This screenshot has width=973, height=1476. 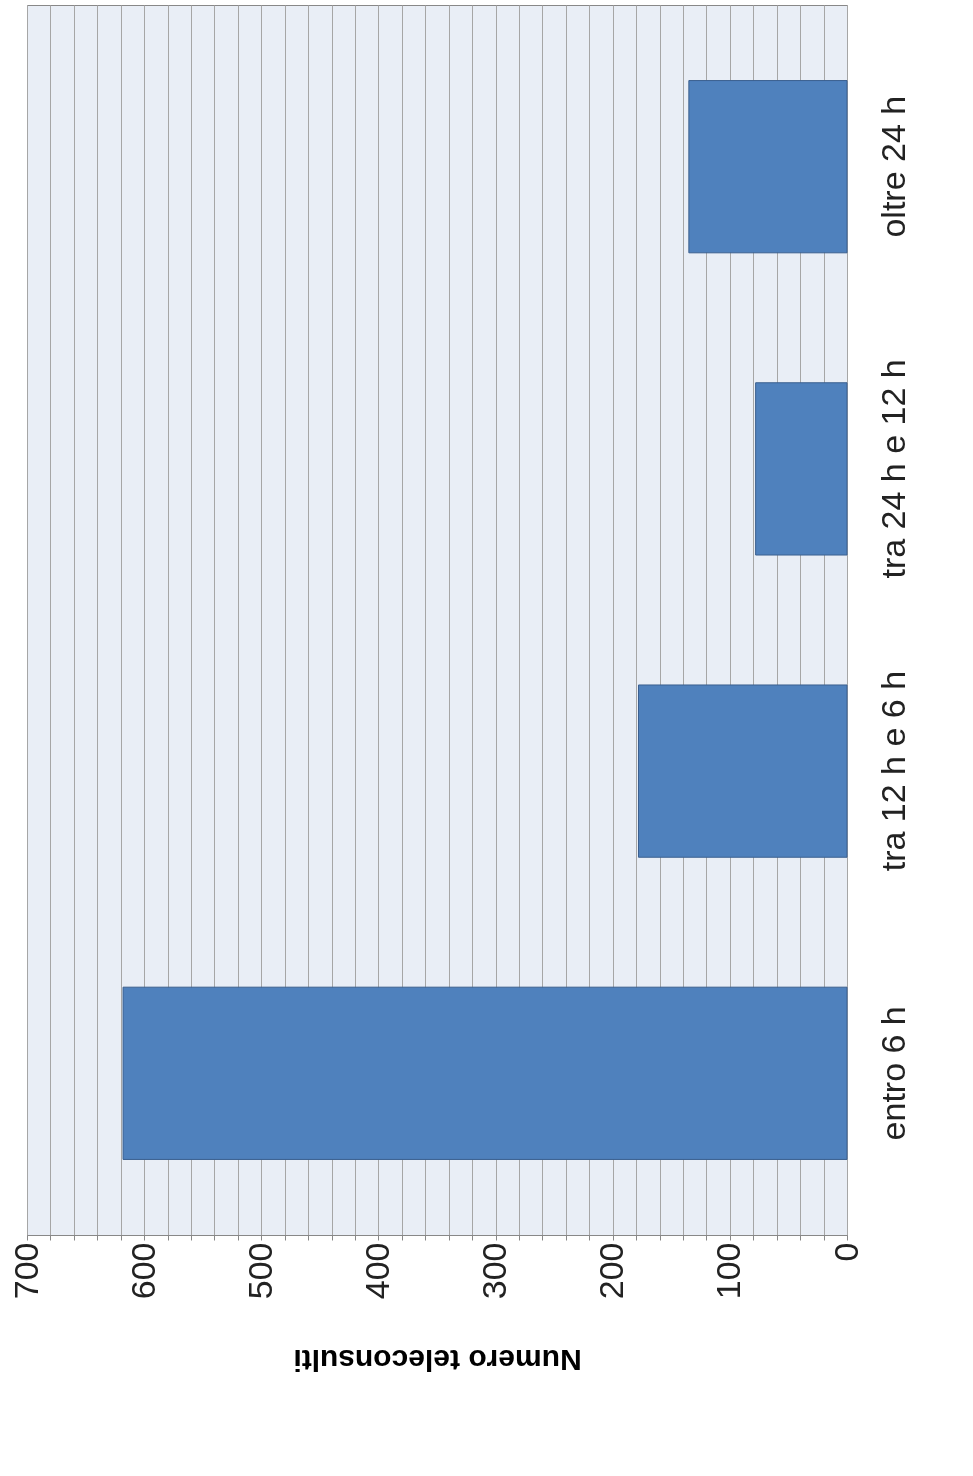 What do you see at coordinates (892, 1073) in the screenshot?
I see `y-tick-label: entro 6 h` at bounding box center [892, 1073].